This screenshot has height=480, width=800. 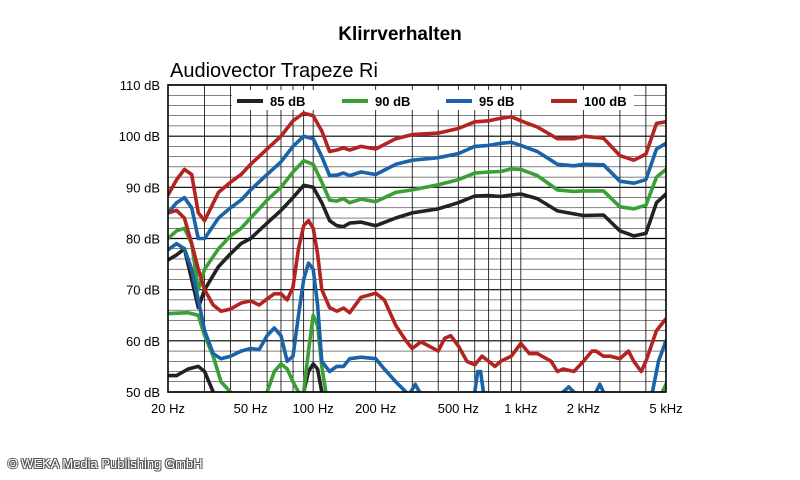 What do you see at coordinates (433, 100) in the screenshot?
I see `chart-legend: 85 dB 90 dB 95 dB 100 dB` at bounding box center [433, 100].